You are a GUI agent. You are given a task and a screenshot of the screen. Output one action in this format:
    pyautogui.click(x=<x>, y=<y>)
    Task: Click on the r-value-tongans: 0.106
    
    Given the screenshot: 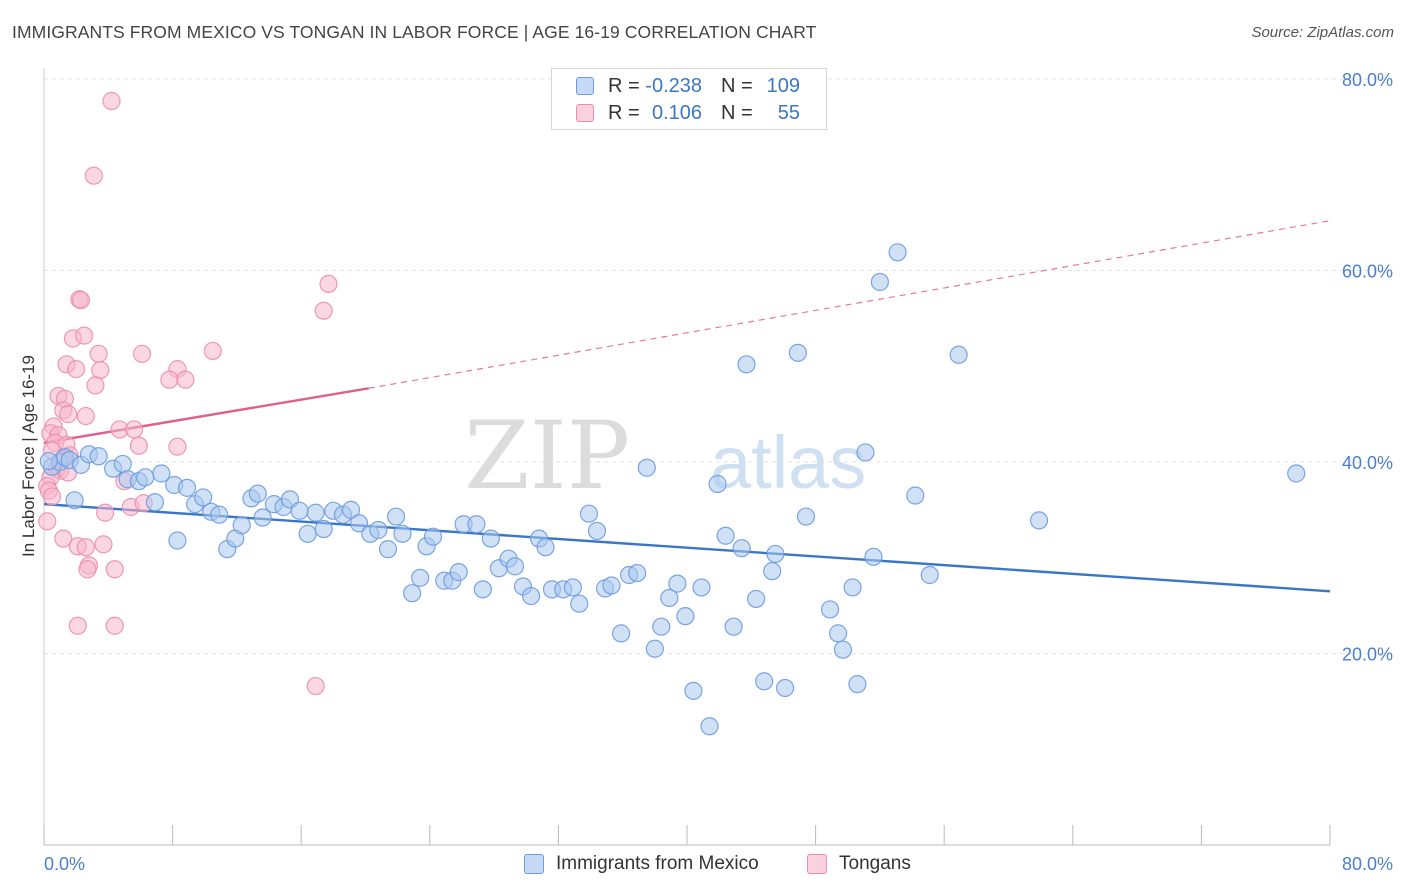 What is the action you would take?
    pyautogui.click(x=676, y=112)
    